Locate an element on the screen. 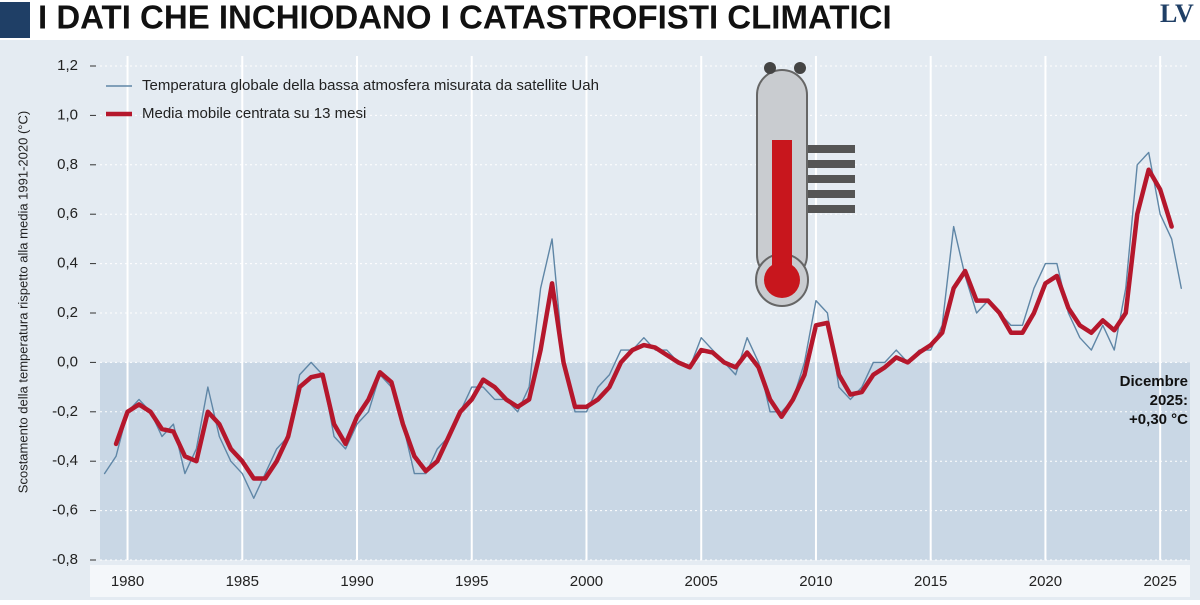  x-tick-label: 2010 is located at coordinates (815, 581).